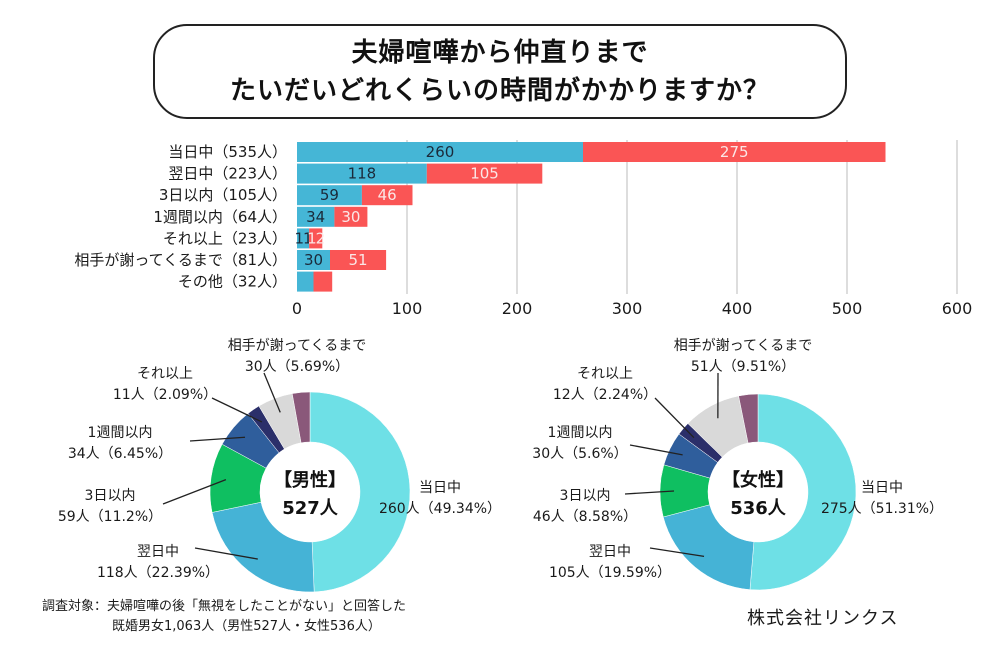 This screenshot has height=650, width=1000. What do you see at coordinates (585, 517) in the screenshot?
I see `donut-label-detail: 46人（8.58%）` at bounding box center [585, 517].